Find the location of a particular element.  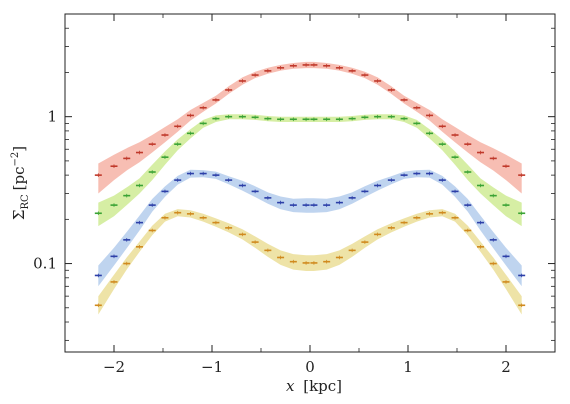

x-tick-label: 1 is located at coordinates (408, 367).